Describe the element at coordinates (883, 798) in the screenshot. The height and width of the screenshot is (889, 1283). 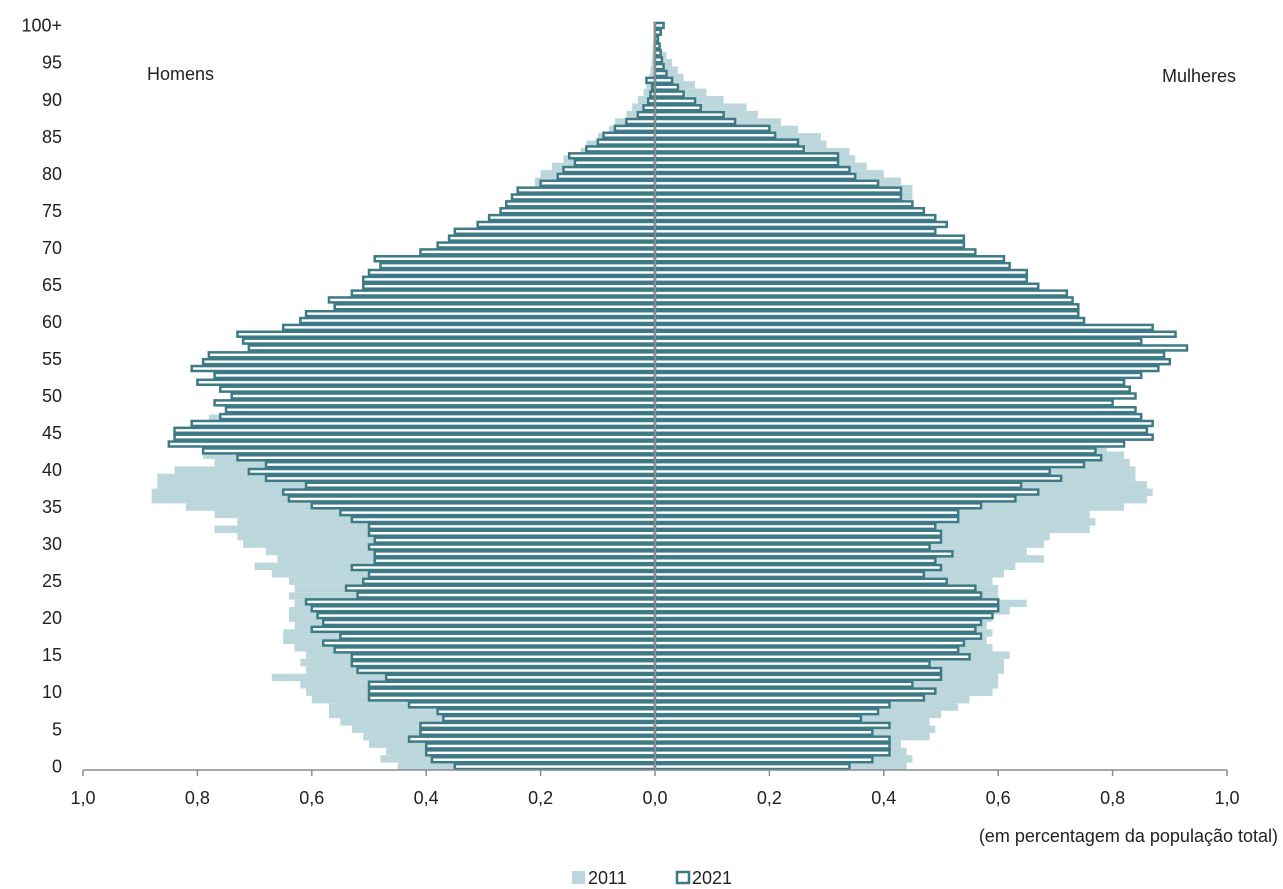
I see `x-tick-label: 0,4` at that location.